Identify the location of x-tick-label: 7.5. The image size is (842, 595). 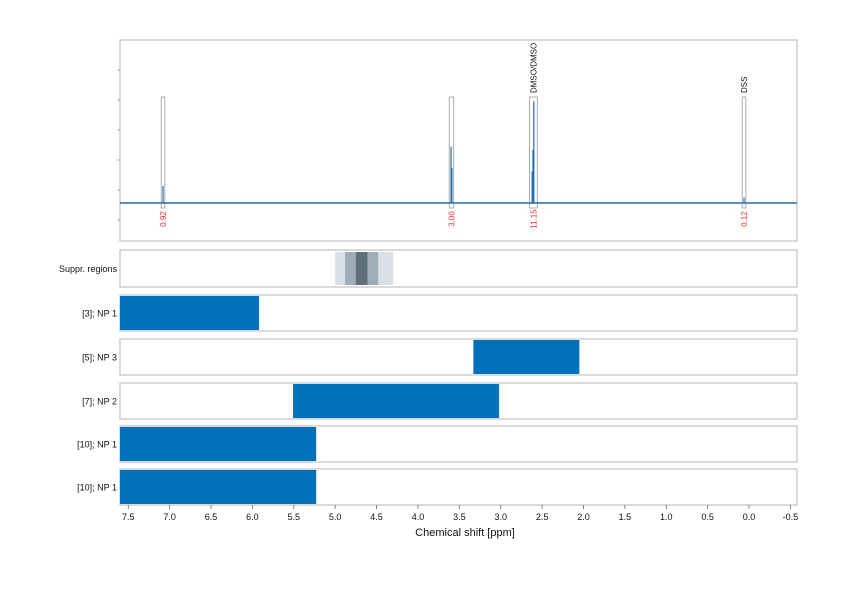
(128, 517).